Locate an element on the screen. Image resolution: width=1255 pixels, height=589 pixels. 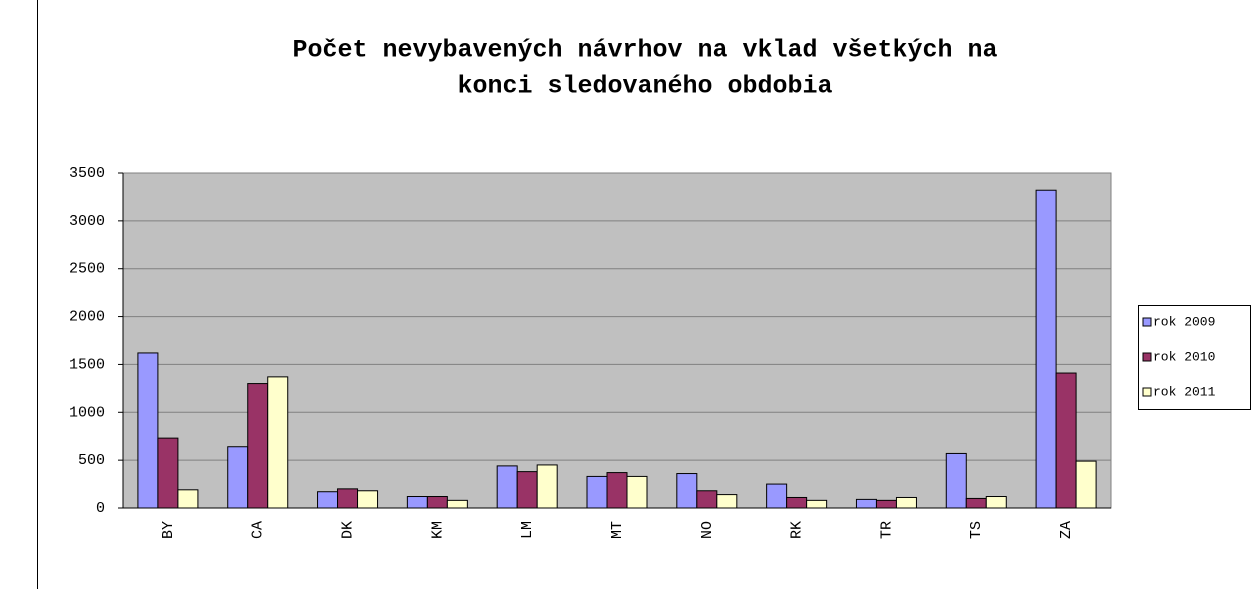
x-tick-label: BY is located at coordinates (168, 530).